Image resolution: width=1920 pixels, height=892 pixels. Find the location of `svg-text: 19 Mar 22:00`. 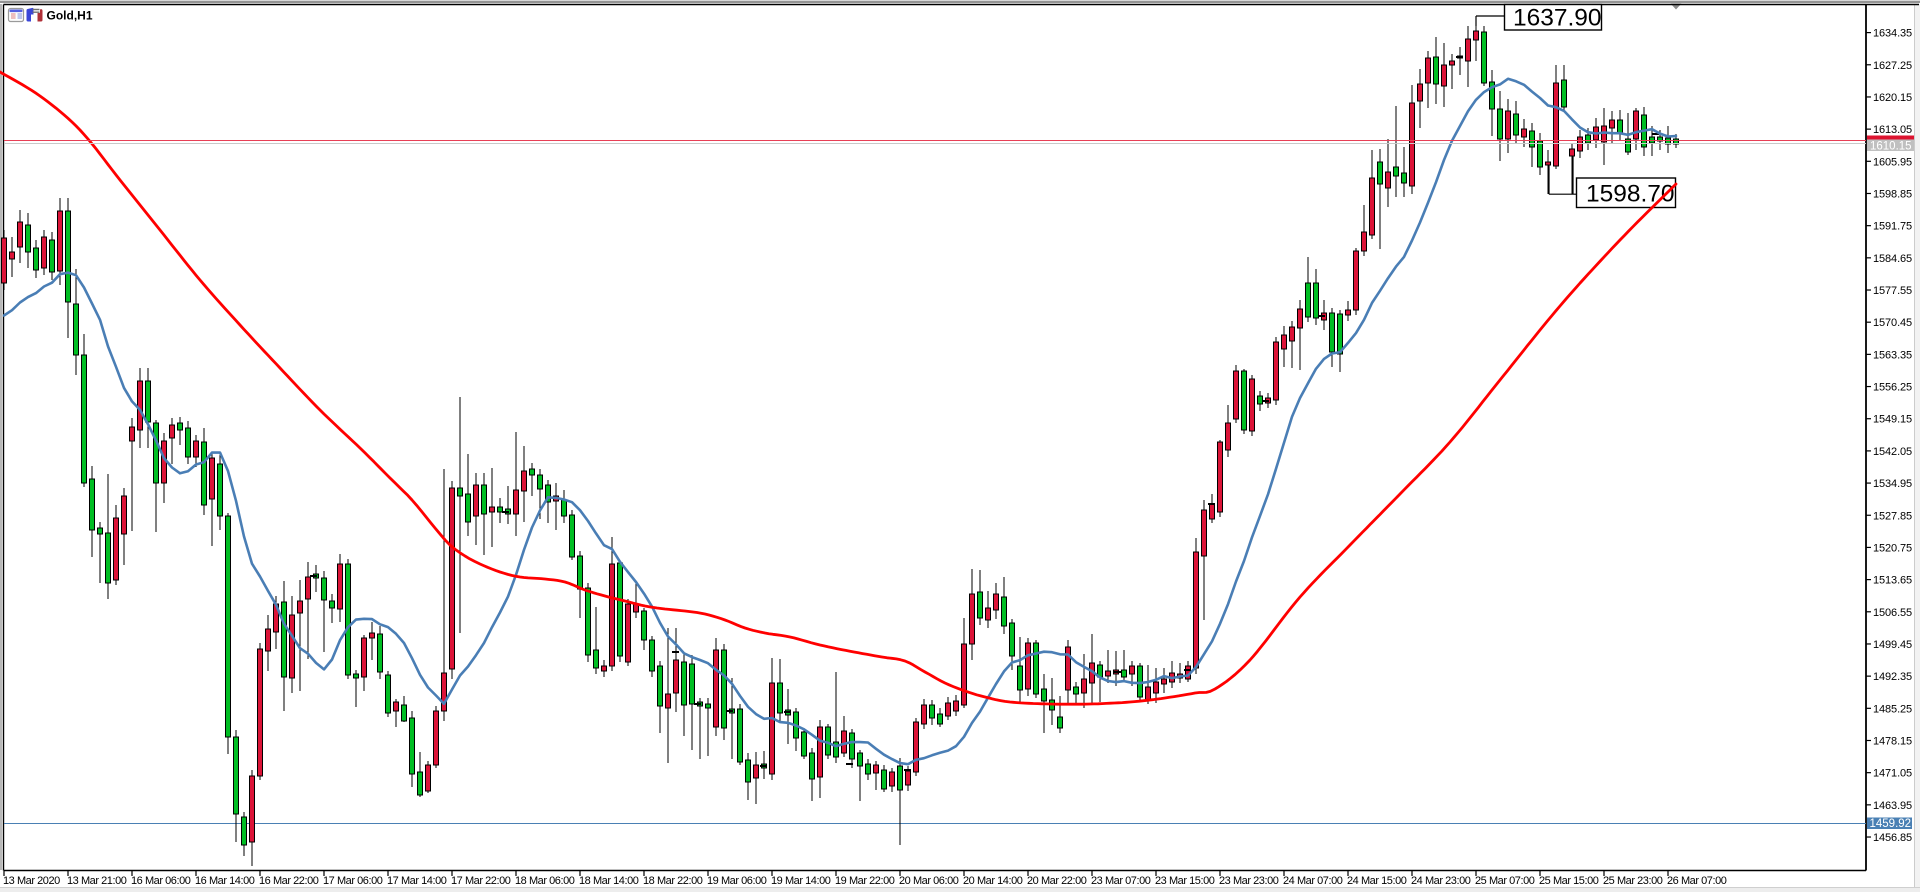

svg-text: 19 Mar 22:00 is located at coordinates (865, 881).